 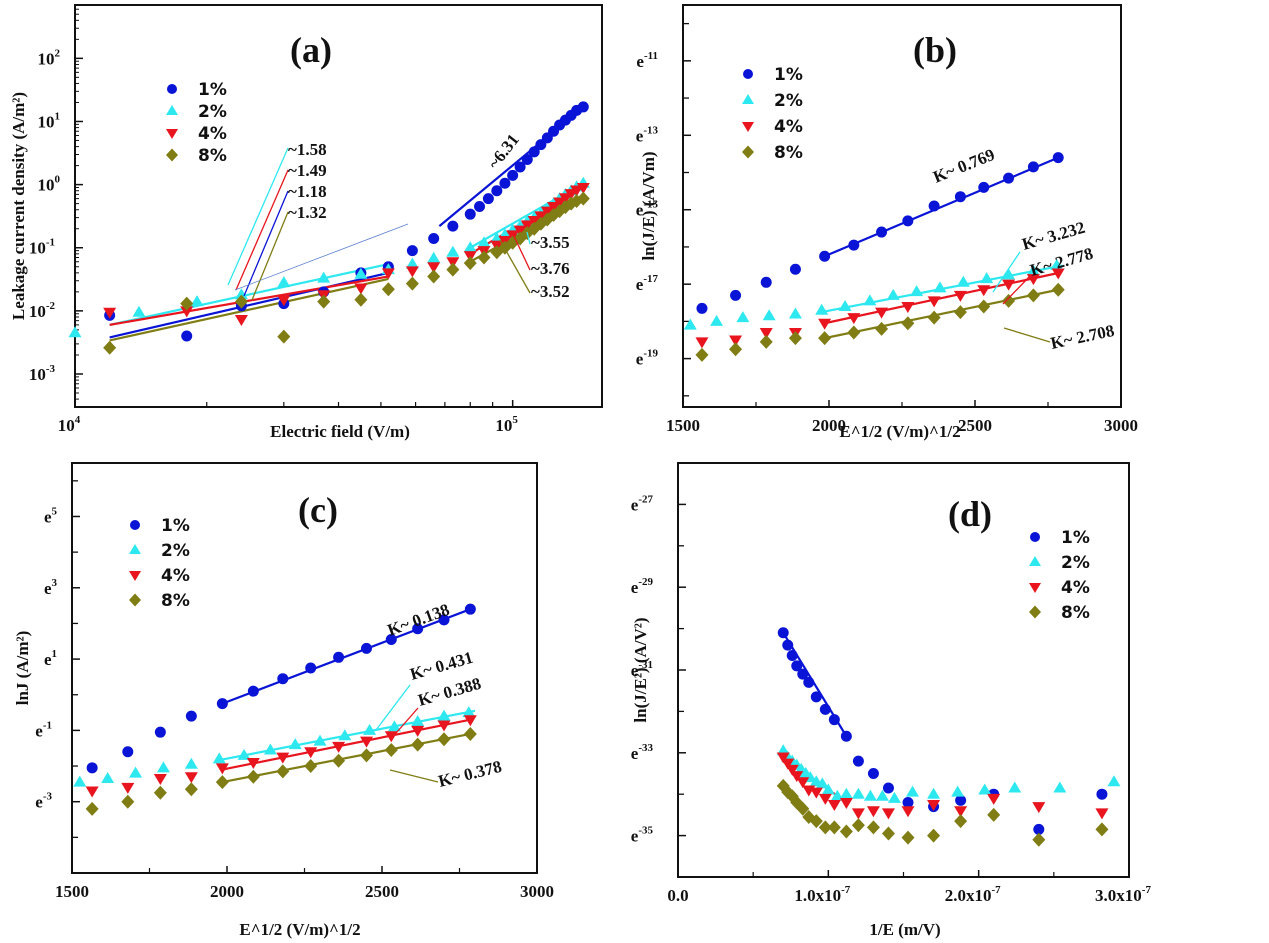 What do you see at coordinates (642, 669) in the screenshot?
I see `y-tick-label: e-31` at bounding box center [642, 669].